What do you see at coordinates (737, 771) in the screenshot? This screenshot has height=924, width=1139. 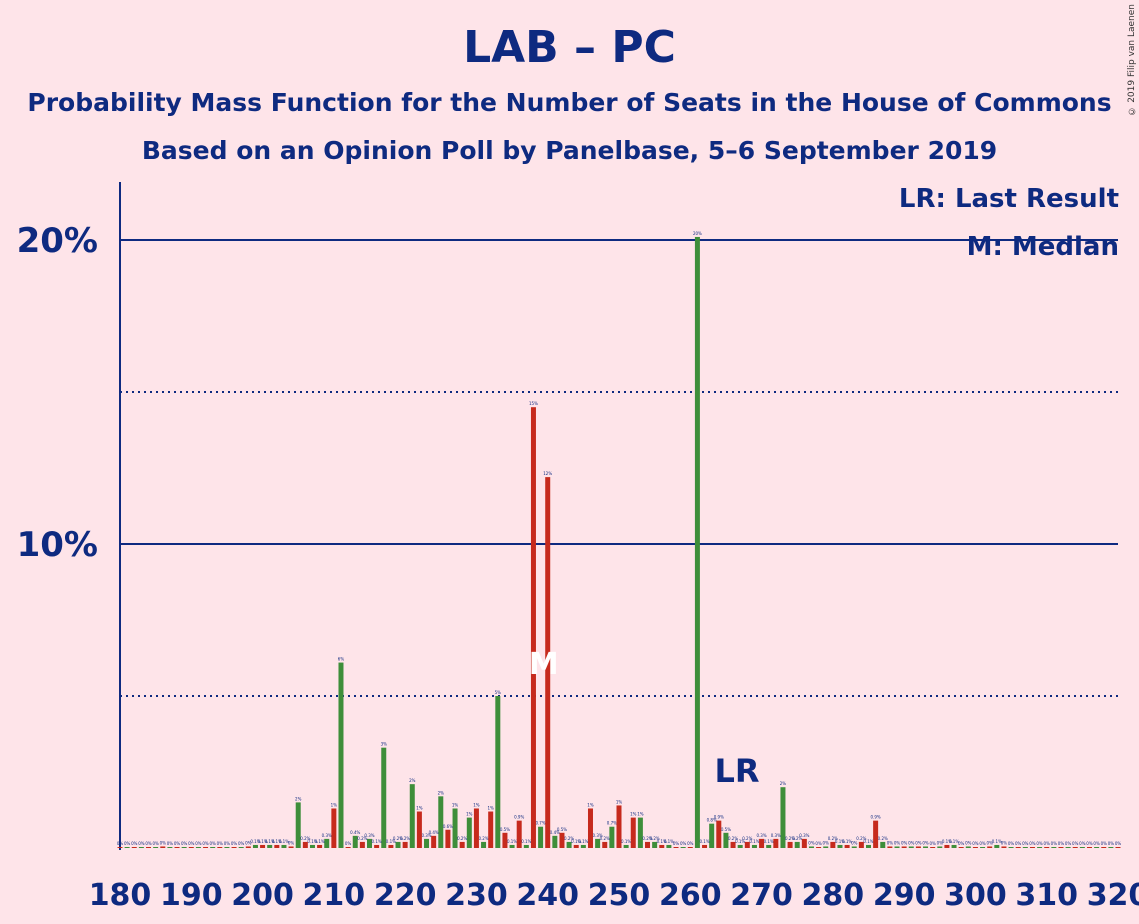 I see `last-result-marker: LR` at bounding box center [737, 771].